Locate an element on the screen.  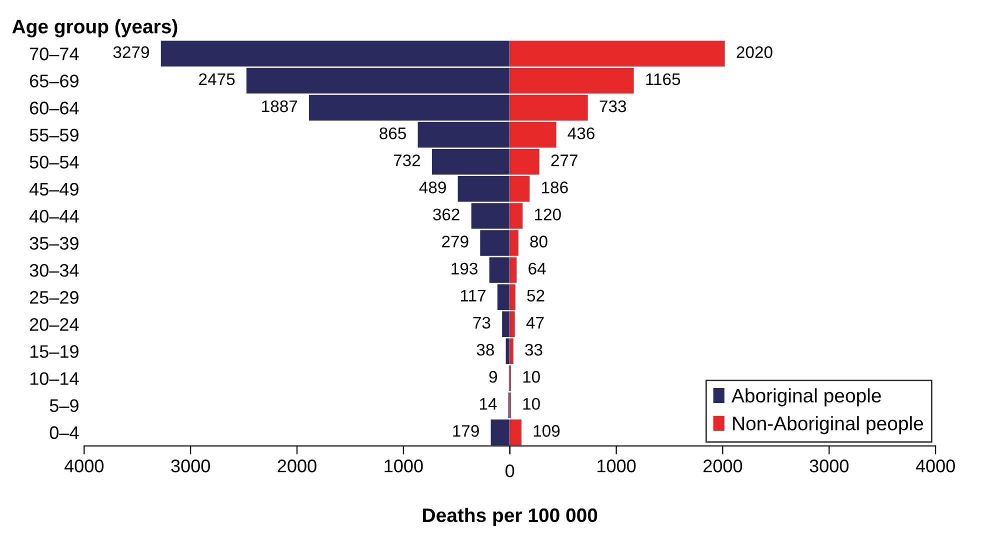
data-label: 33 is located at coordinates (533, 350).